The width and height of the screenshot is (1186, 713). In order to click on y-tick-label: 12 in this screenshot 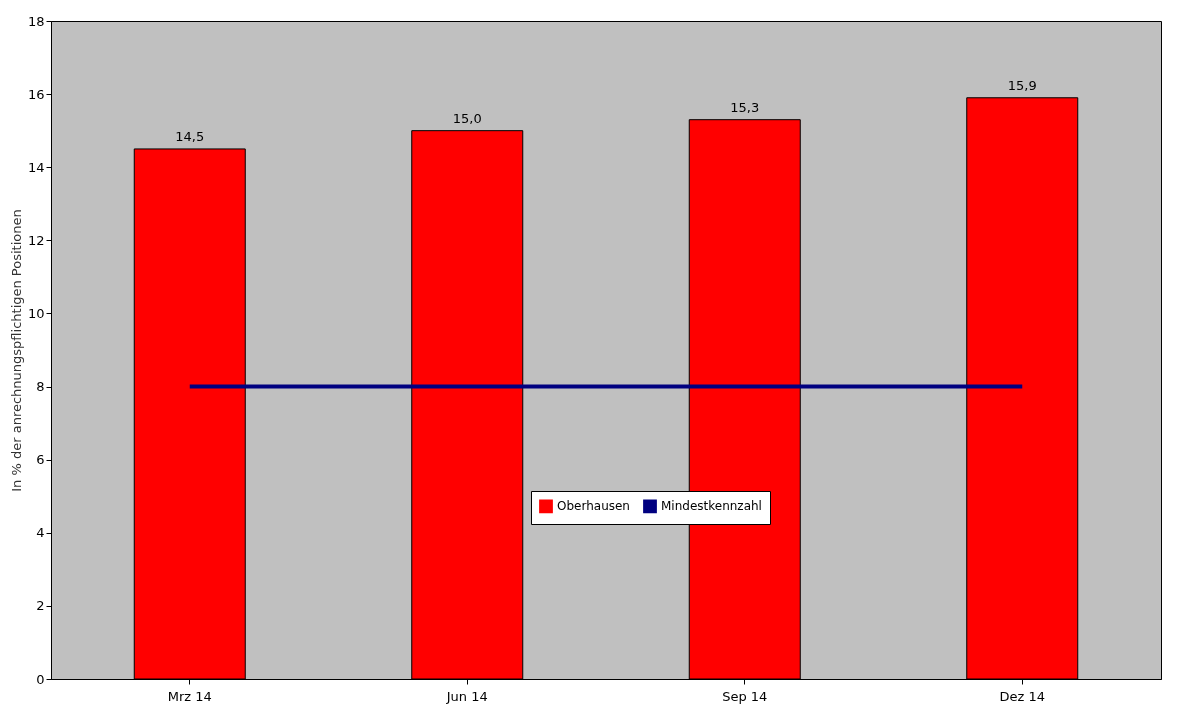, I will do `click(36, 240)`.